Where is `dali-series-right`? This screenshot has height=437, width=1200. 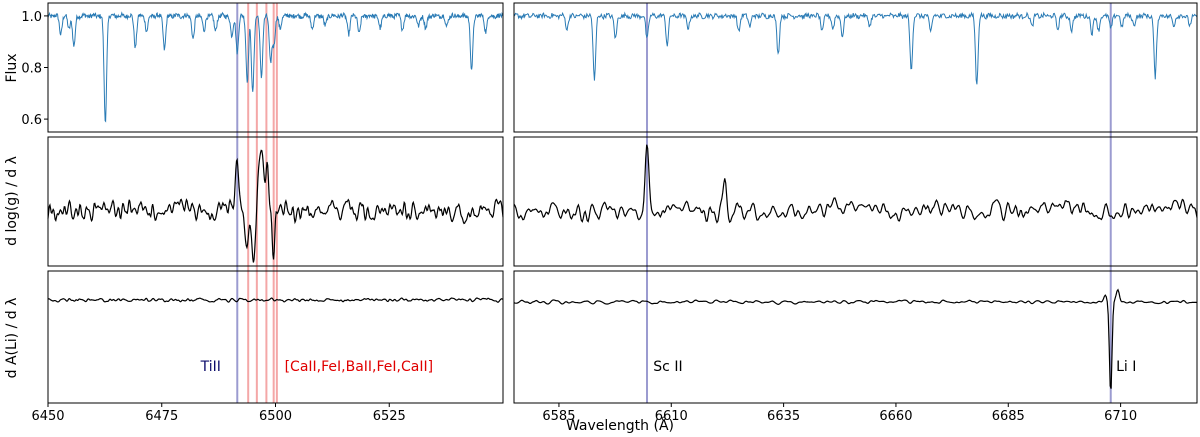
dali-series-right is located at coordinates (855, 338).